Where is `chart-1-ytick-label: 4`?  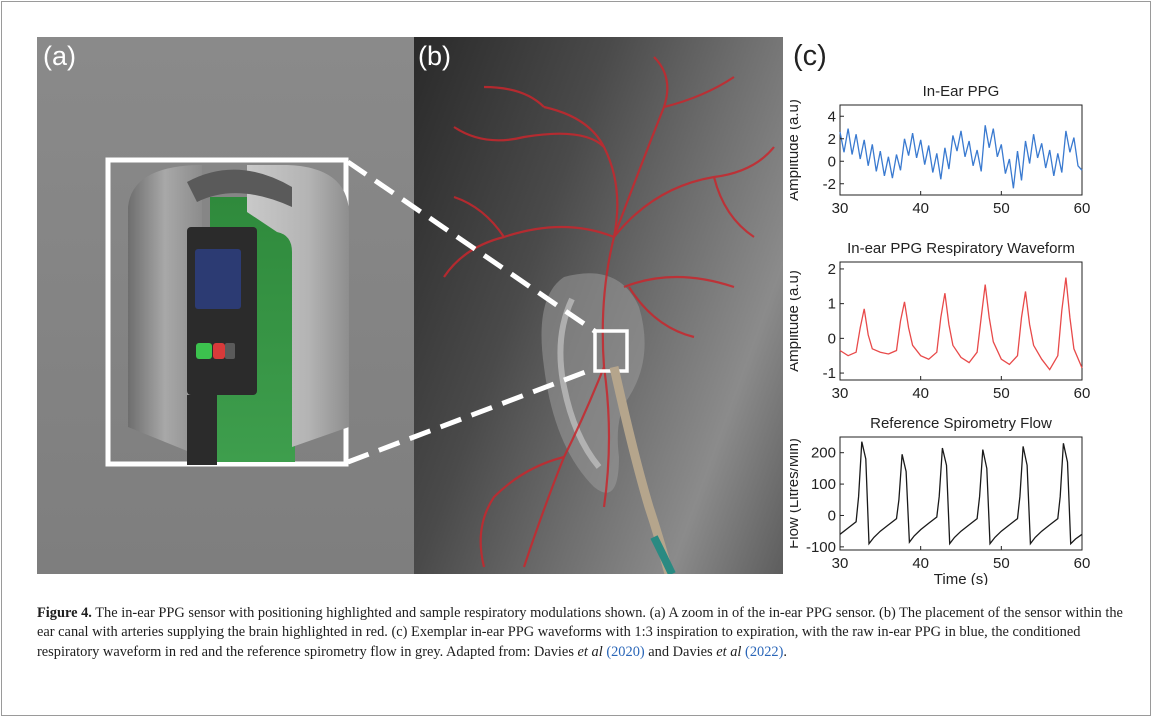 chart-1-ytick-label: 4 is located at coordinates (832, 116).